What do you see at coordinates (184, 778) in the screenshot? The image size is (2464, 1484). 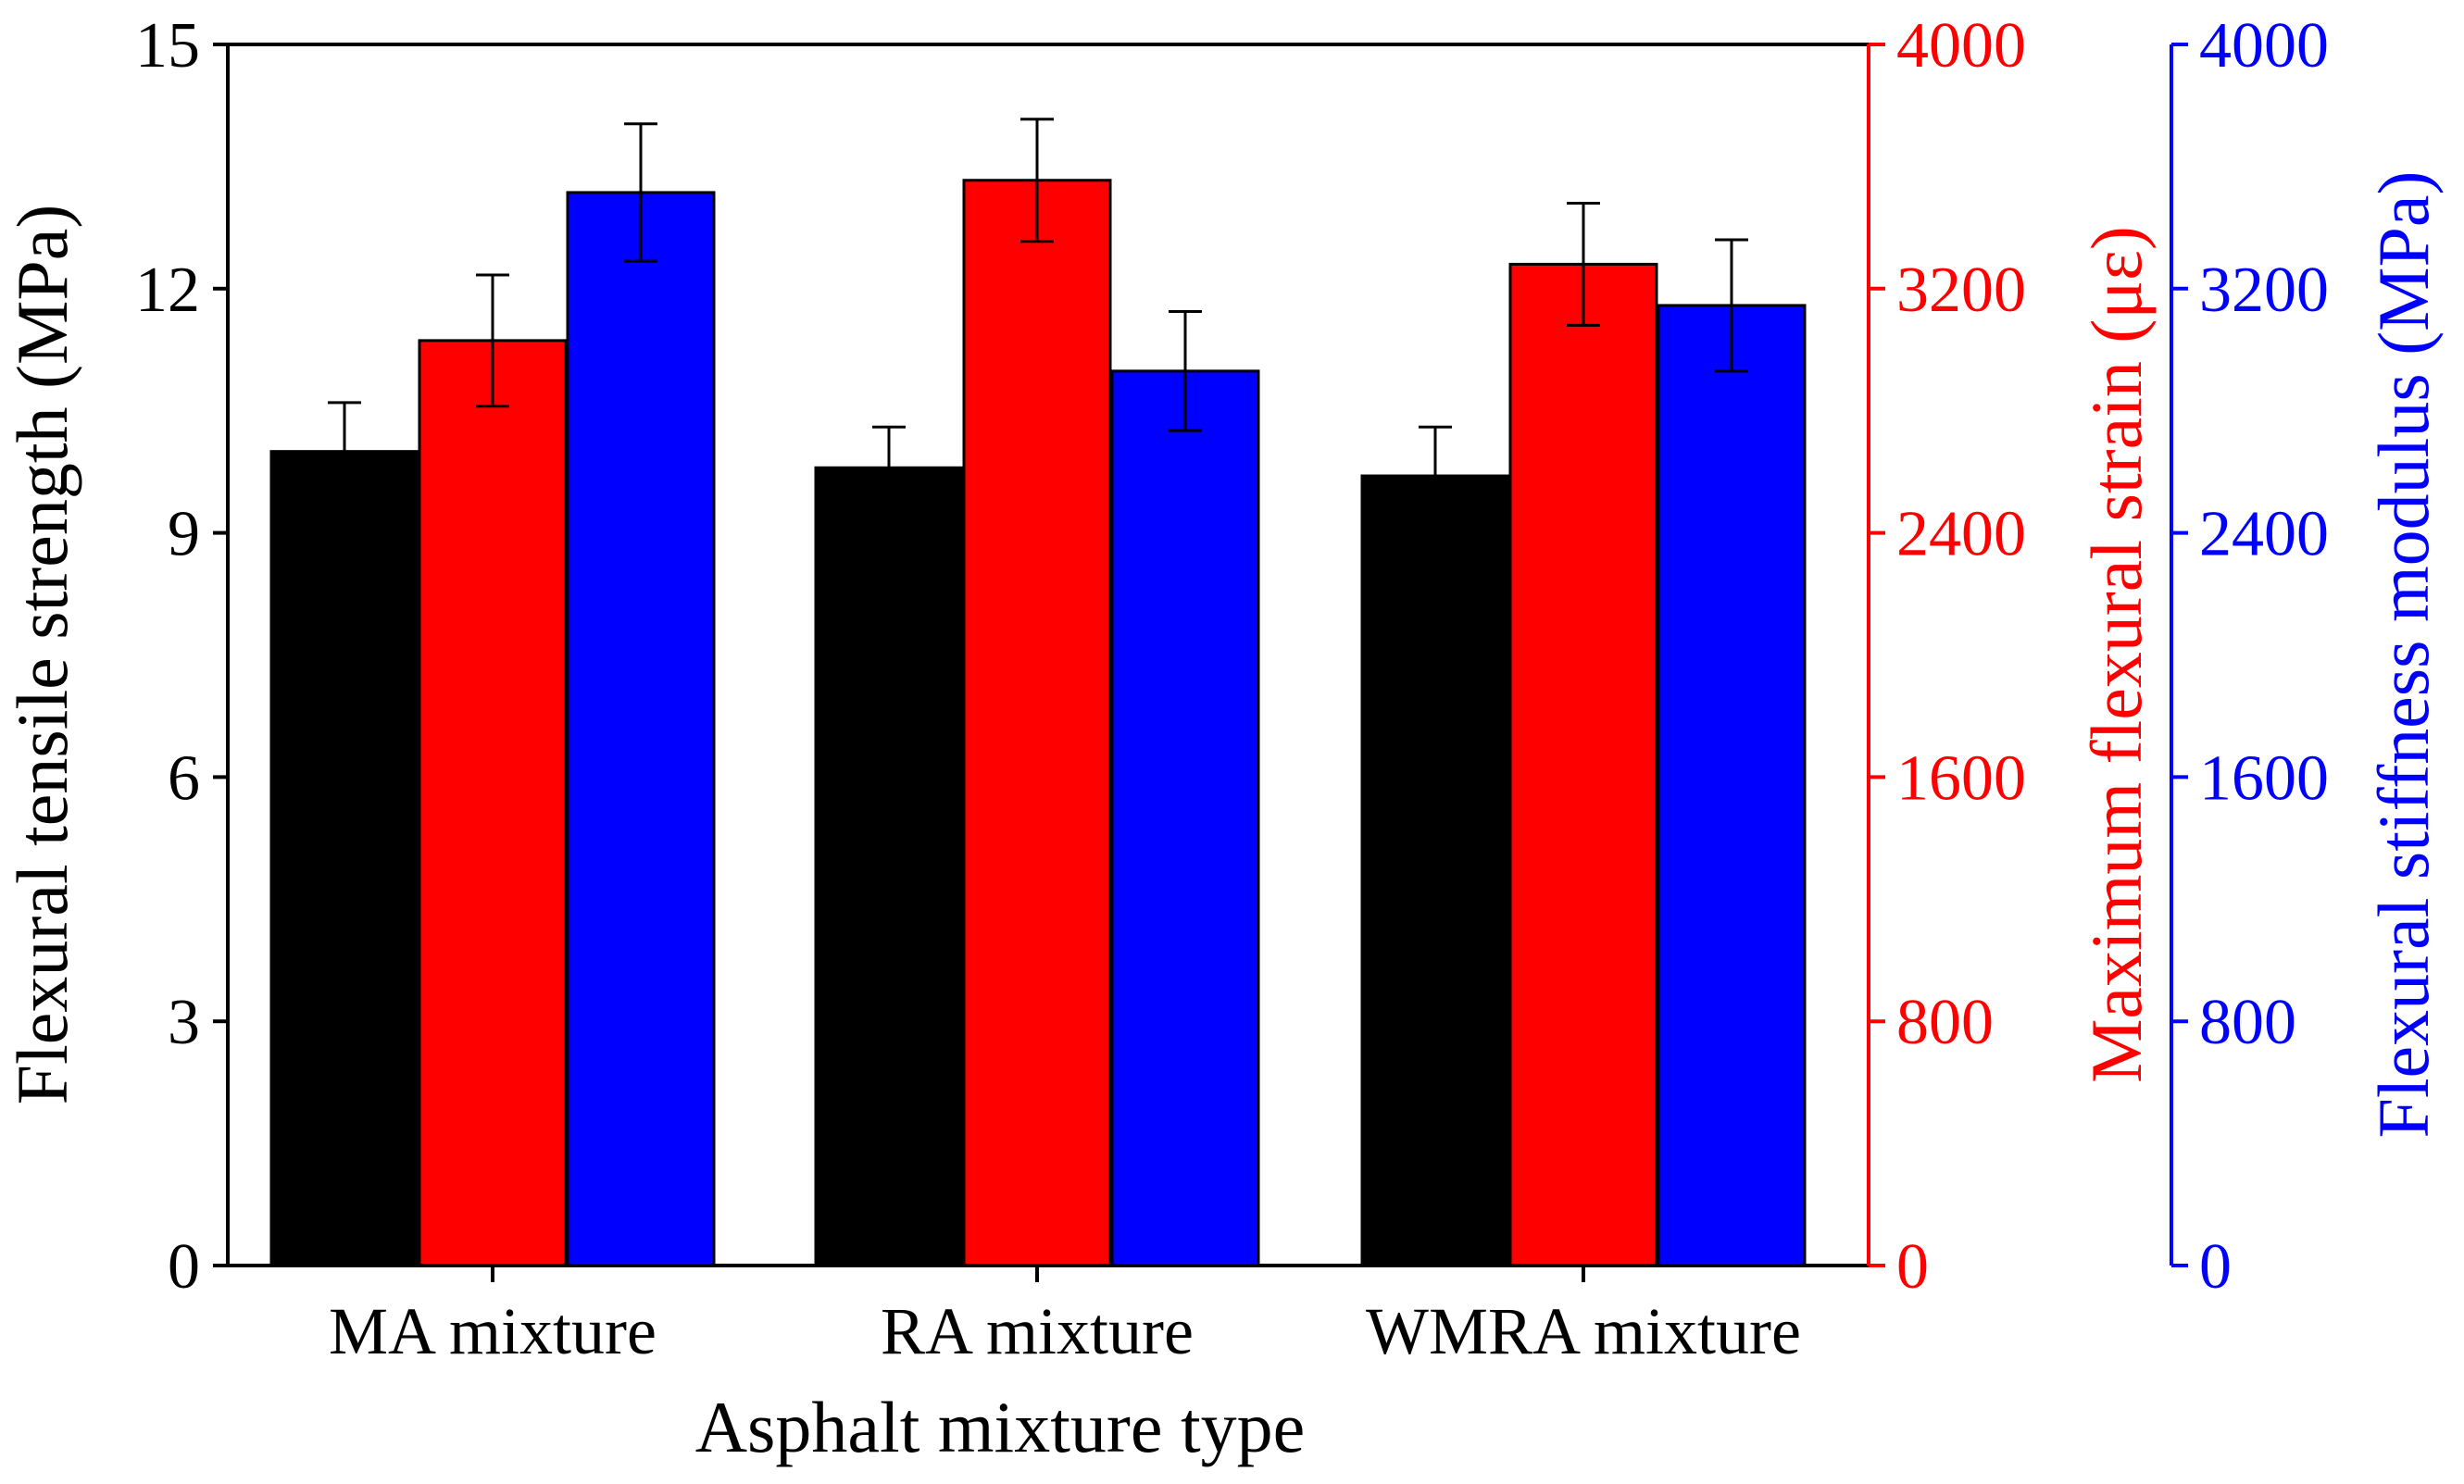 I see `left-tick-label-2: 6` at bounding box center [184, 778].